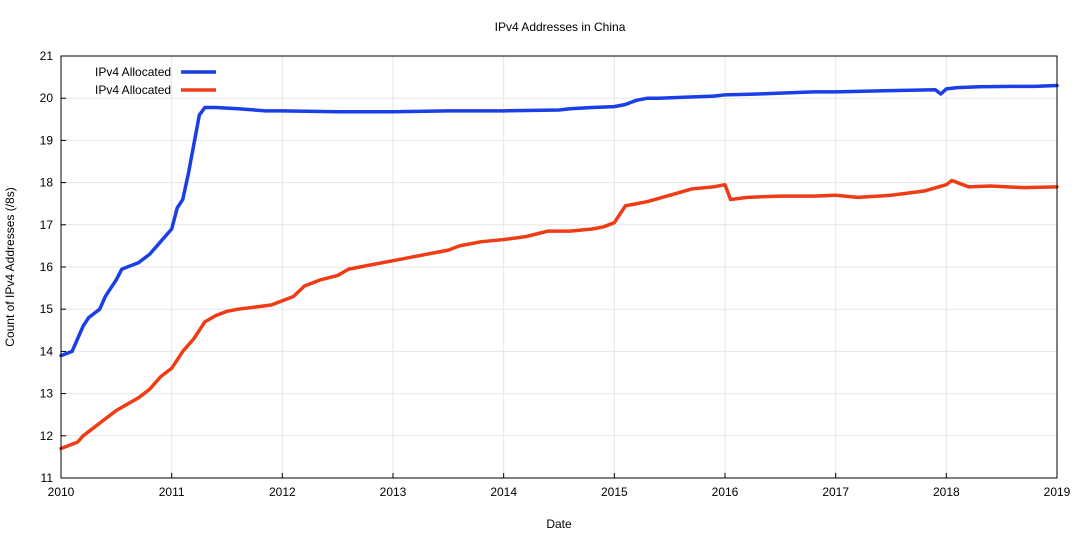  Describe the element at coordinates (47, 478) in the screenshot. I see `y-tick-label: 11` at that location.